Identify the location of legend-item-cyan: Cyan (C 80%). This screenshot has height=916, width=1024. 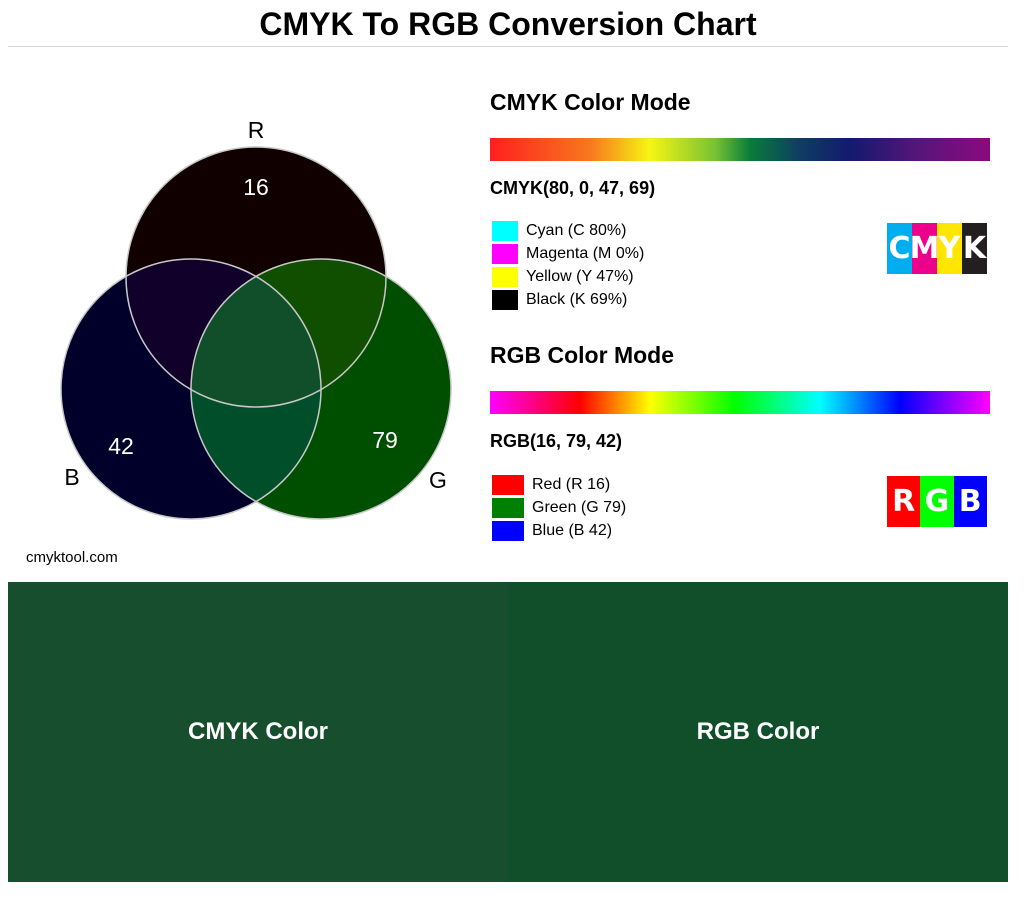
(568, 230).